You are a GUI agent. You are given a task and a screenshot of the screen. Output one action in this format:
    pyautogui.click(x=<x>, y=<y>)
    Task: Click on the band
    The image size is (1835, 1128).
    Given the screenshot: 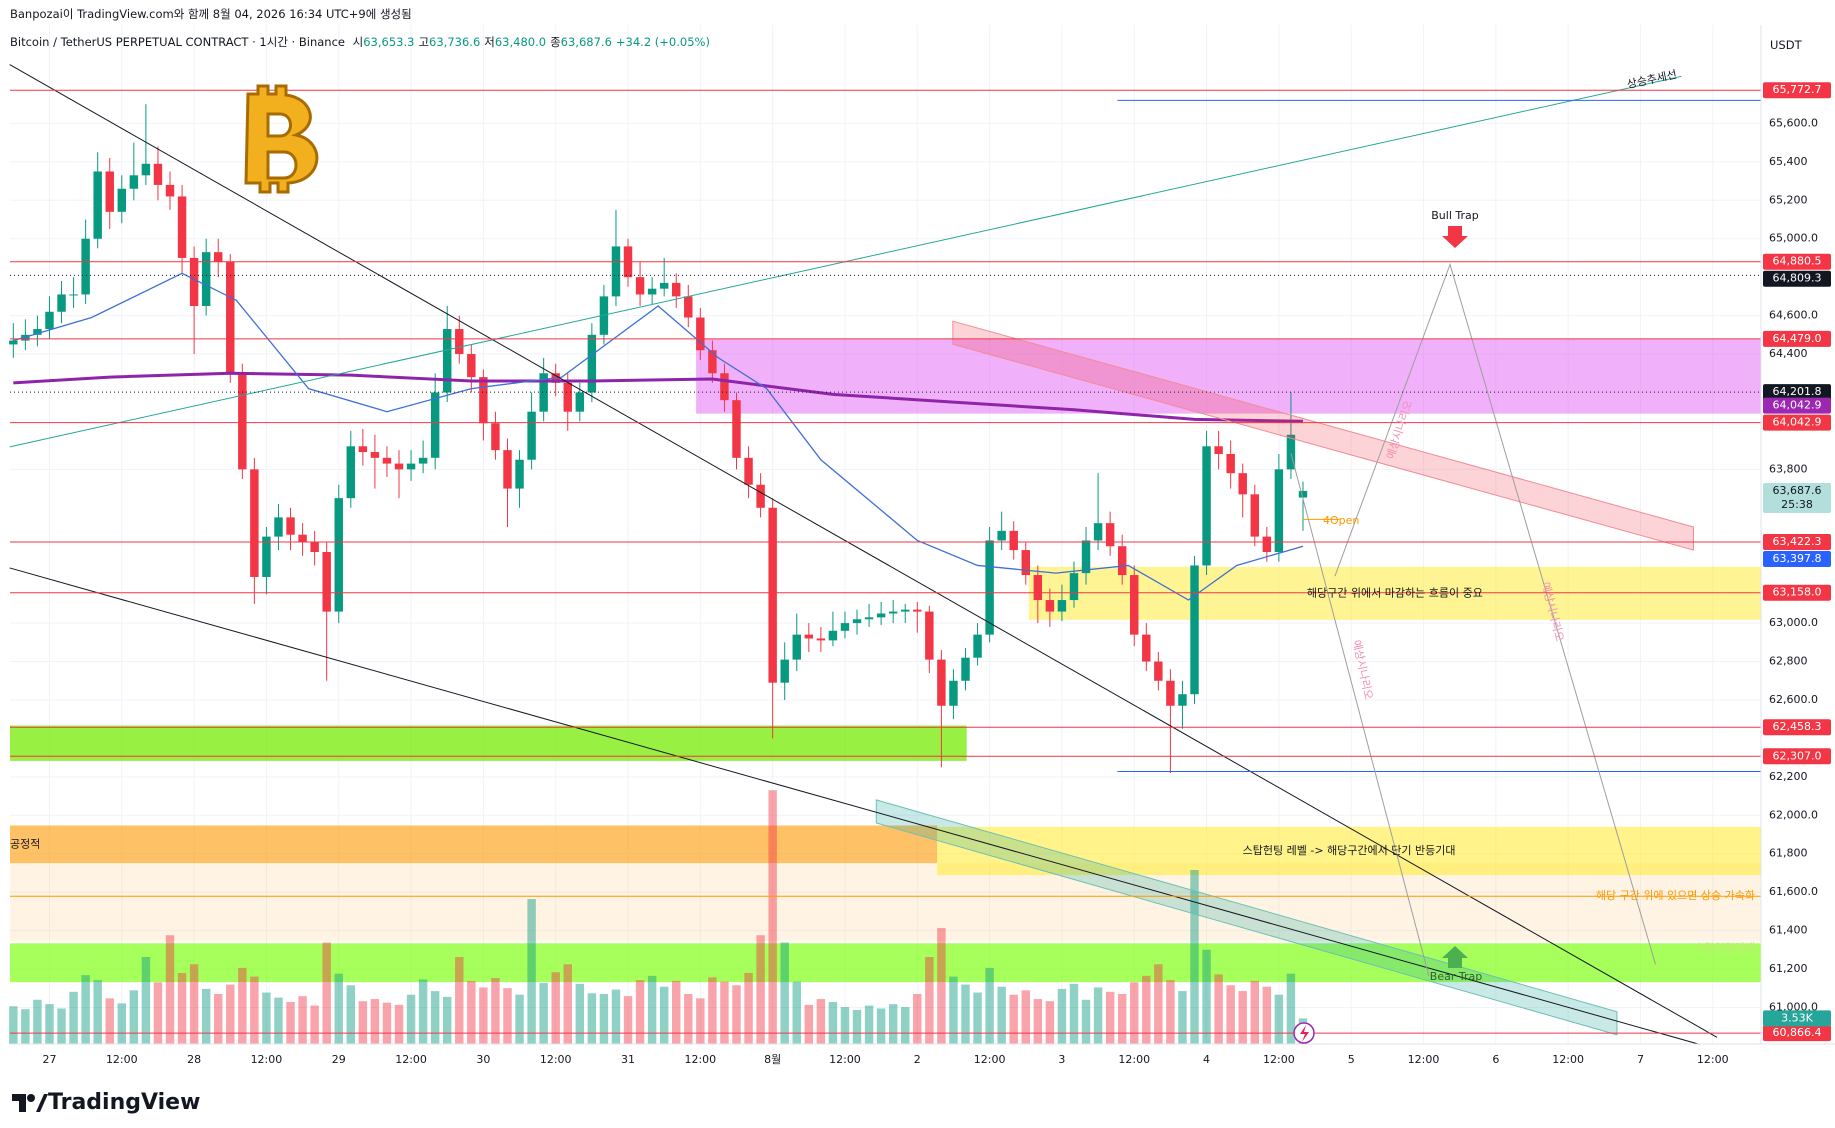 What is the action you would take?
    pyautogui.click(x=1246, y=917)
    